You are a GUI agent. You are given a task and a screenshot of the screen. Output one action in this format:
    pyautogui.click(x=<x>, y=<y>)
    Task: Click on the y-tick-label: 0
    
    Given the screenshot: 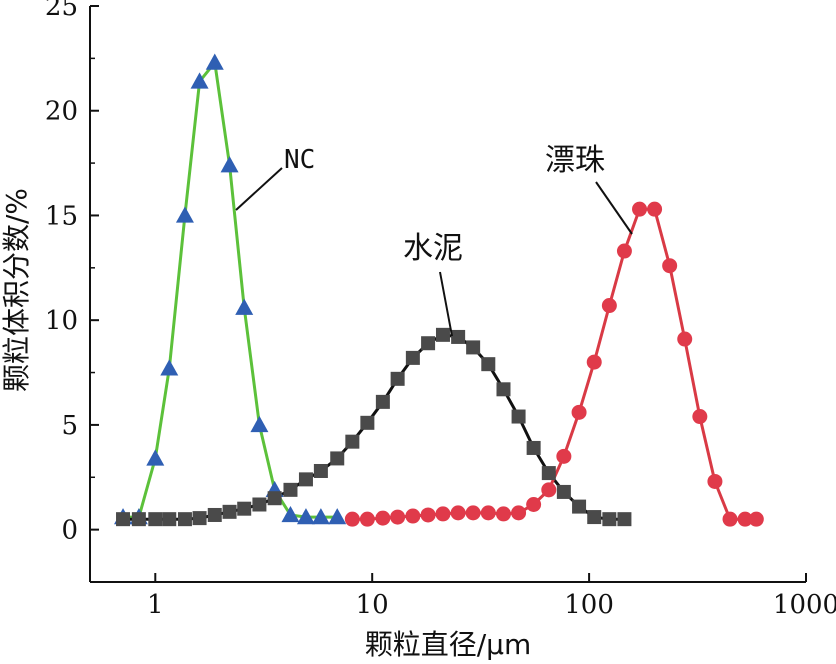 What is the action you would take?
    pyautogui.click(x=69, y=531)
    